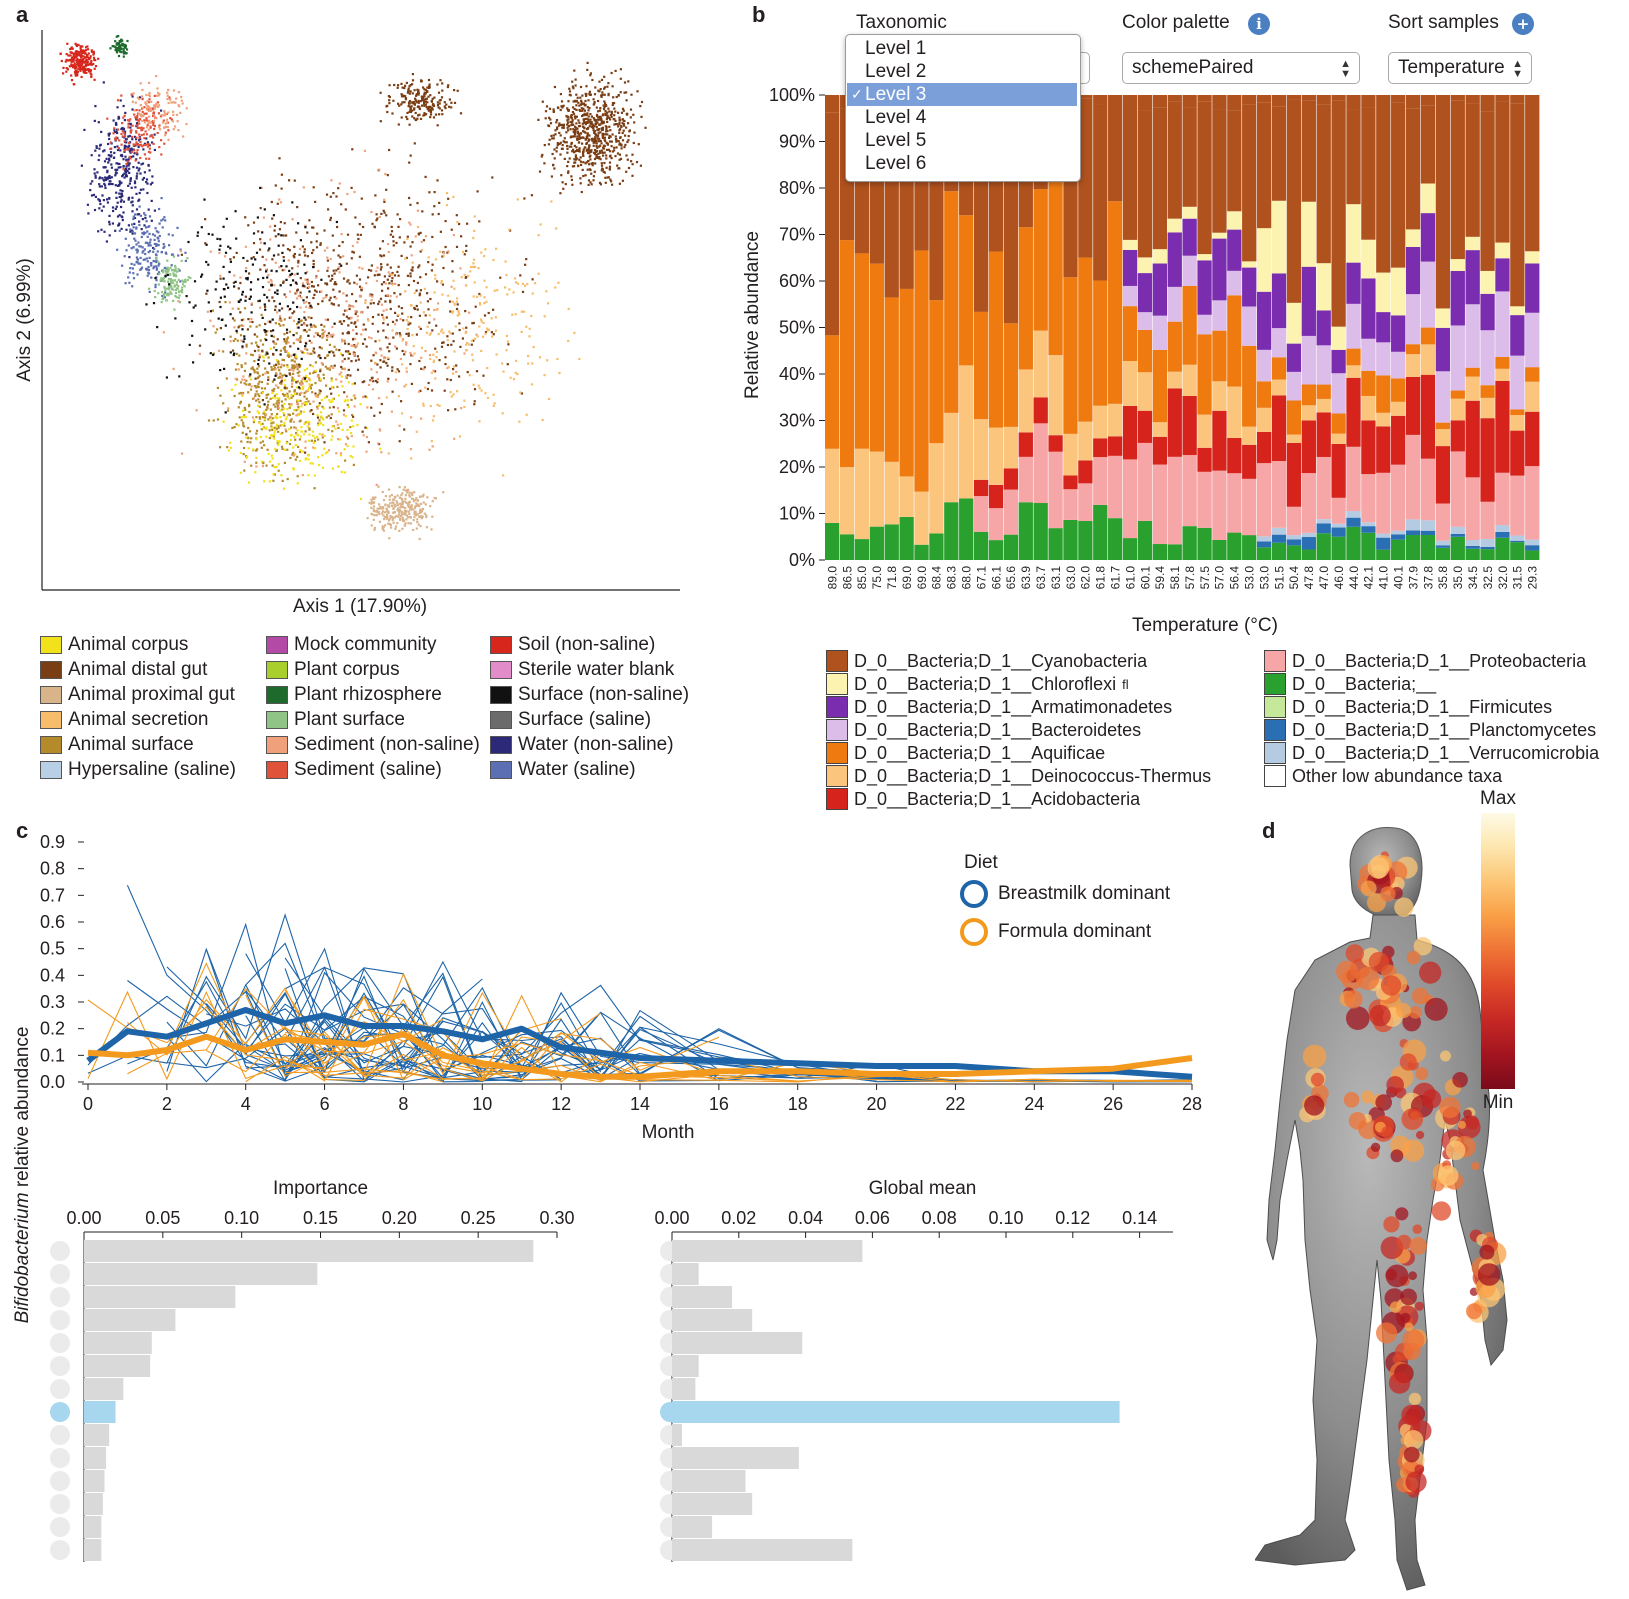  I want to click on dropdown-option: Level 4, so click(962, 117).